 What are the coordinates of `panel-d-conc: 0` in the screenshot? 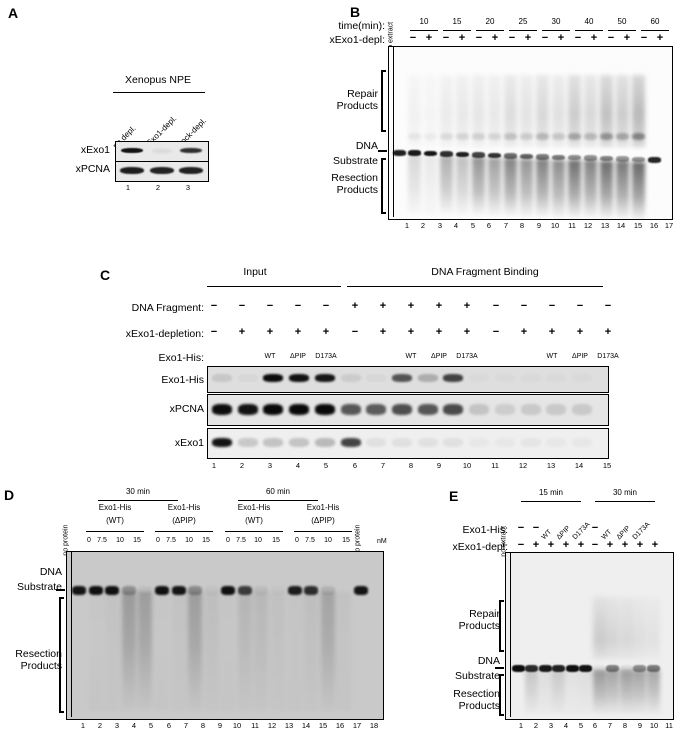 It's located at (89, 540).